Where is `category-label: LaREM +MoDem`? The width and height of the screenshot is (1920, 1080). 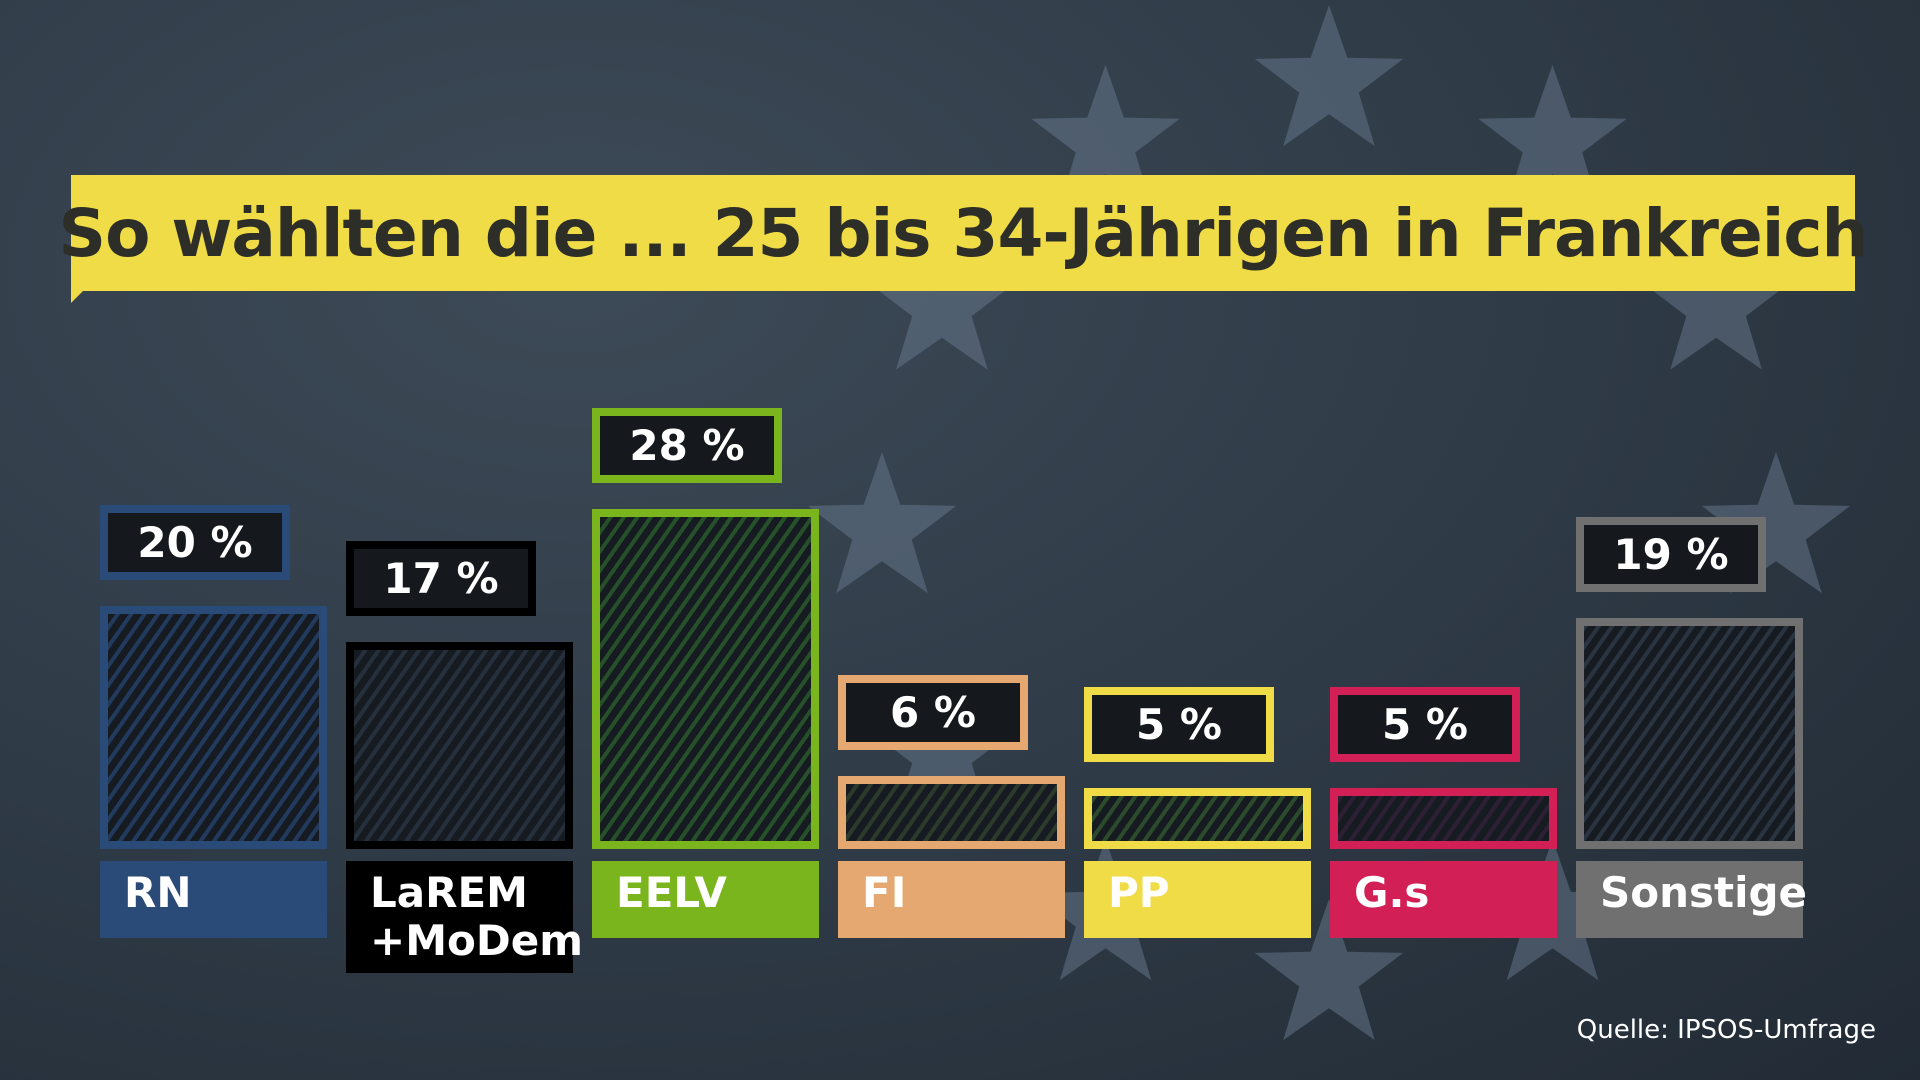 category-label: LaREM +MoDem is located at coordinates (464, 917).